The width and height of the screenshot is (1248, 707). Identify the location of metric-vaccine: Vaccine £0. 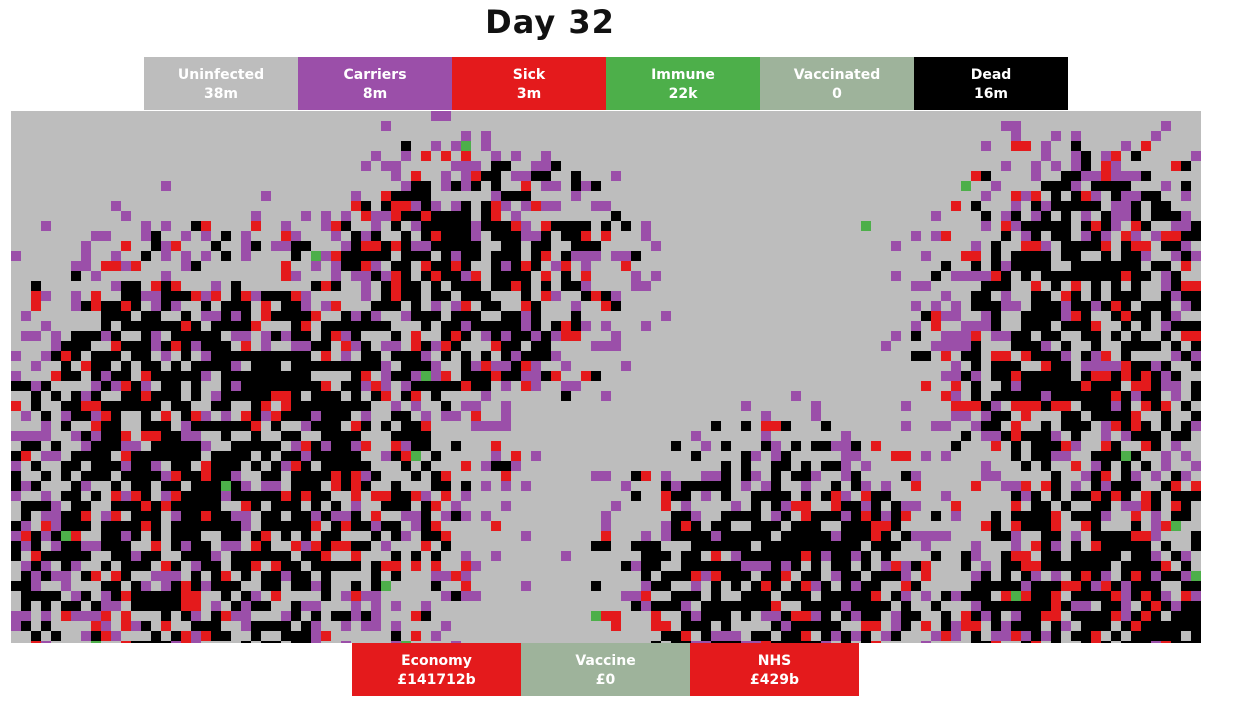
(605, 669).